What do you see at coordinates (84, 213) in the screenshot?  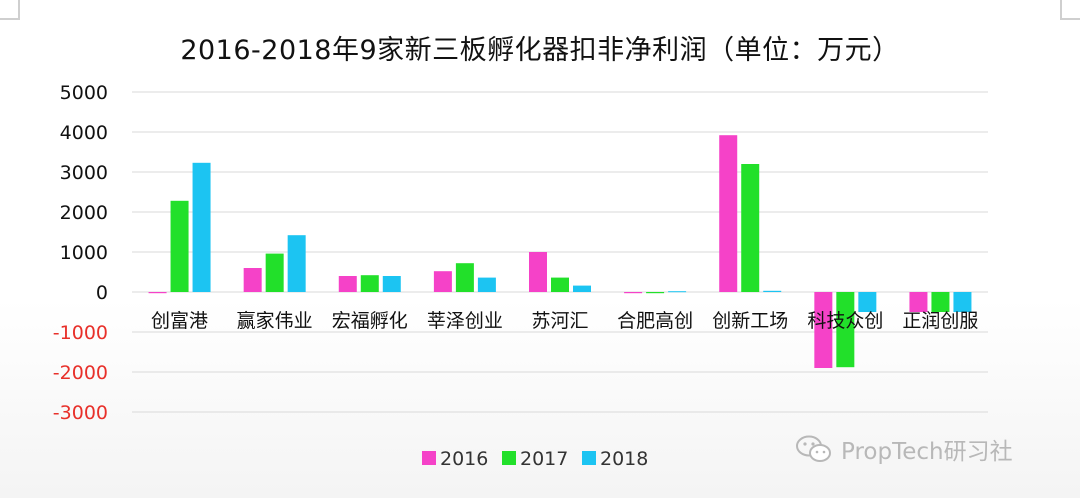 I see `y-tick-label: 2000` at bounding box center [84, 213].